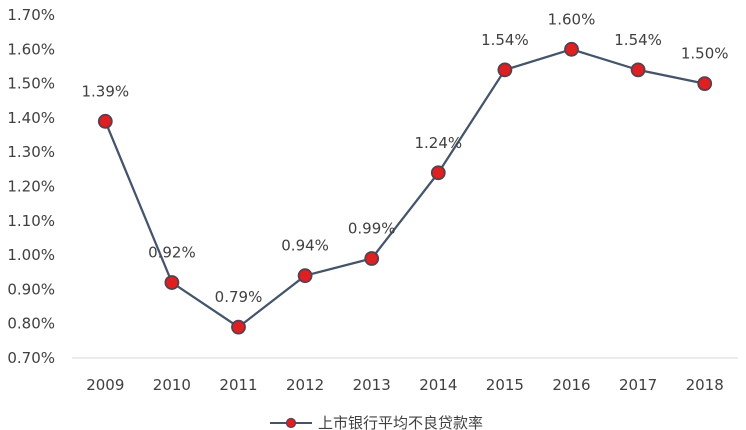  What do you see at coordinates (172, 253) in the screenshot?
I see `data-label: 0.92%` at bounding box center [172, 253].